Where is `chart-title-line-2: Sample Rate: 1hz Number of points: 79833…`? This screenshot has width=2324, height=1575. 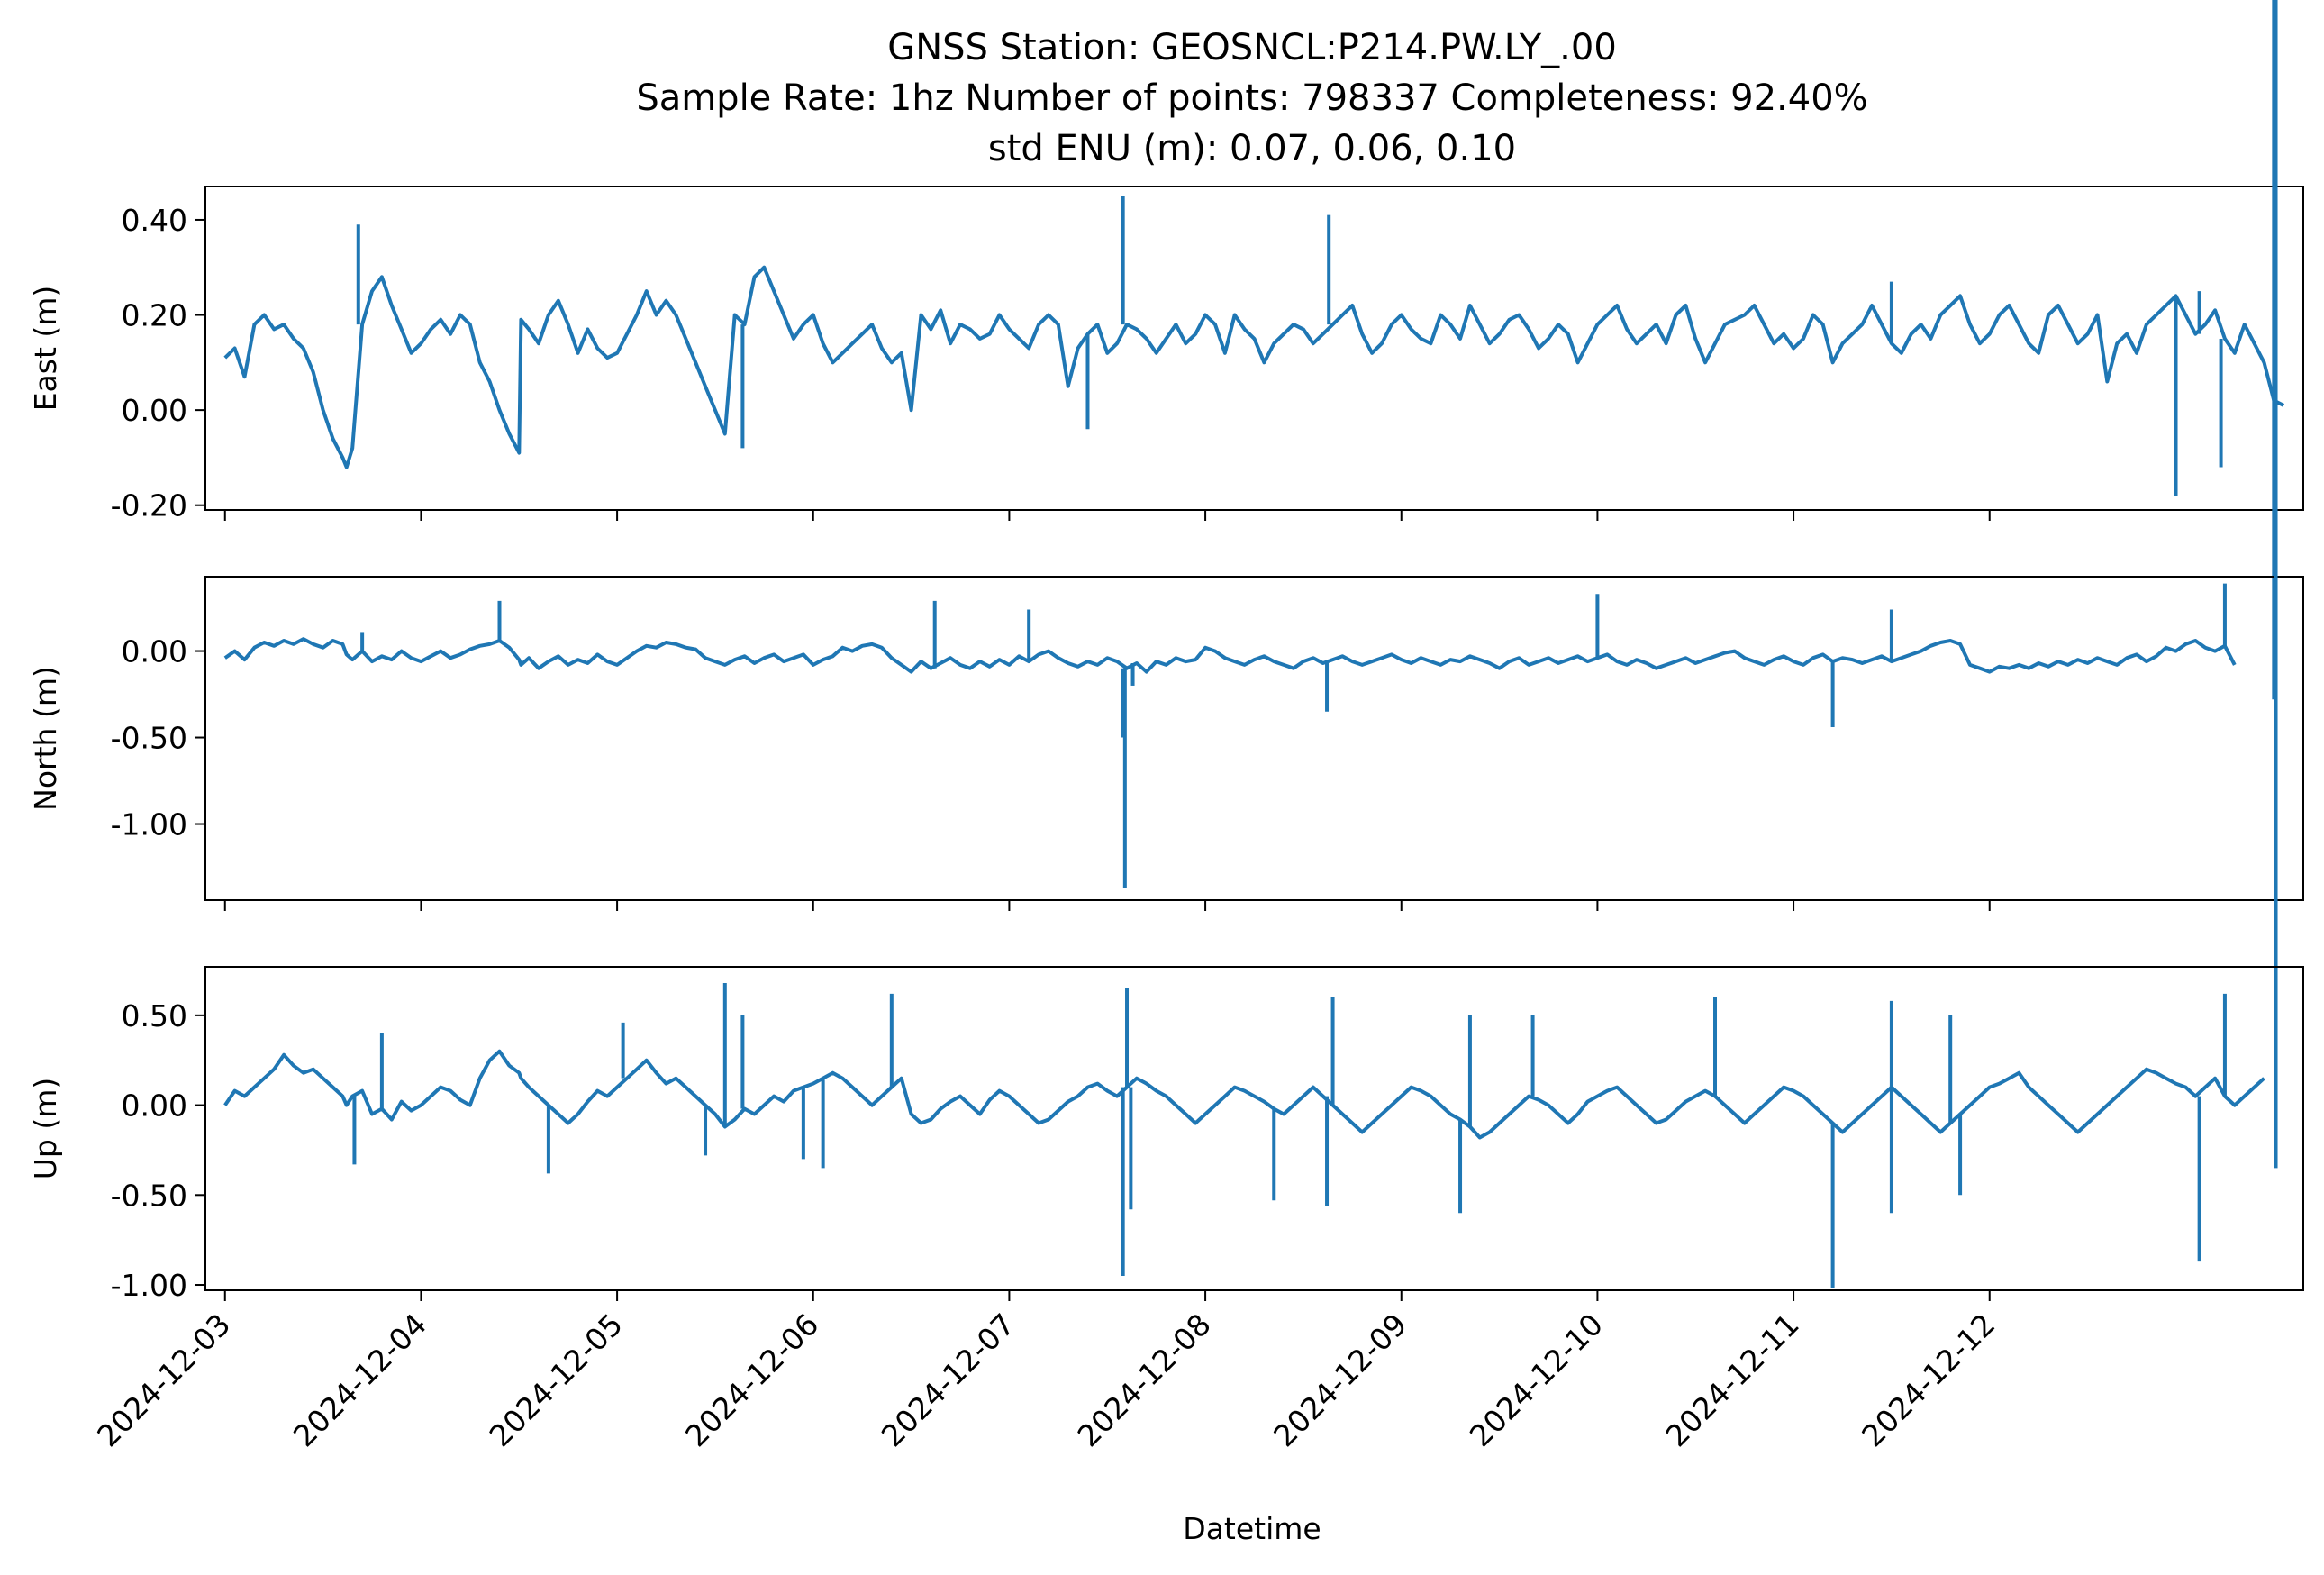 chart-title-line-2: Sample Rate: 1hz Number of points: 79833… is located at coordinates (1252, 98).